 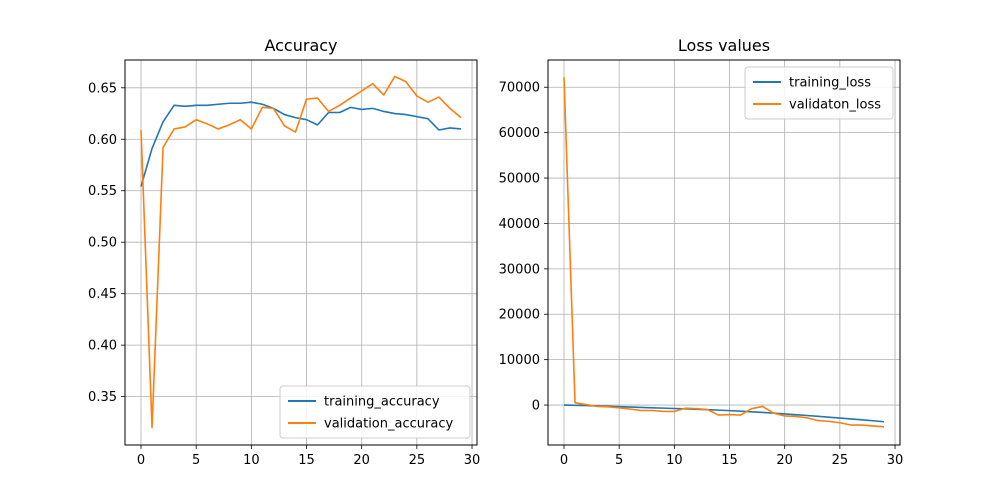 What do you see at coordinates (519, 133) in the screenshot?
I see `y-tick-label: 60000` at bounding box center [519, 133].